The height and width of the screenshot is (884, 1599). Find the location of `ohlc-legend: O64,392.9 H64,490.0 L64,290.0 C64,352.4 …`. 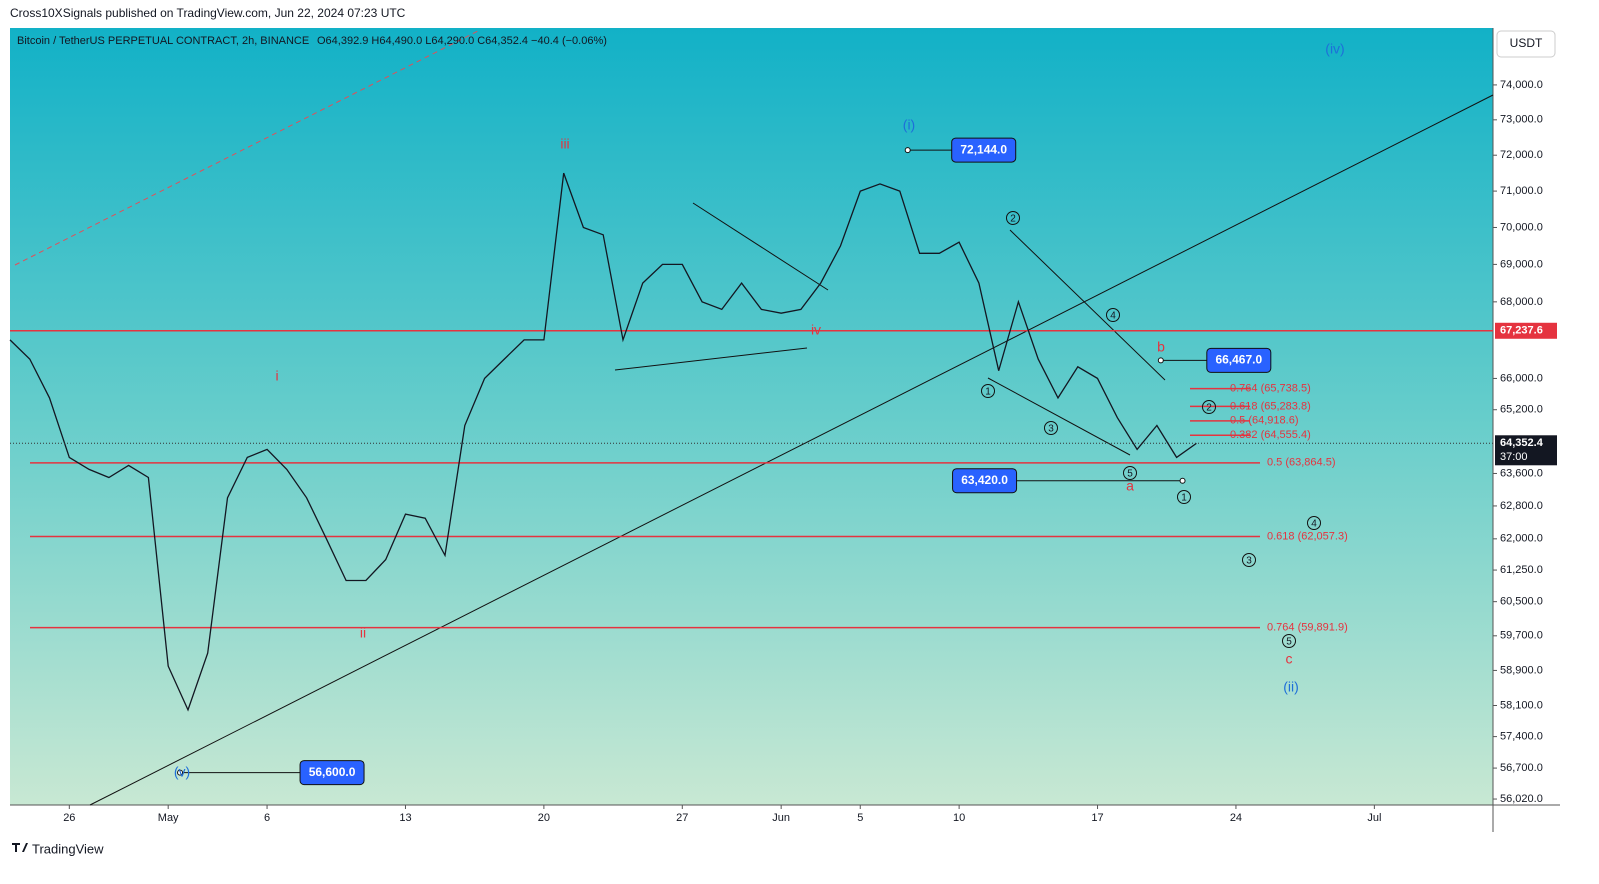

ohlc-legend: O64,392.9 H64,490.0 L64,290.0 C64,352.4 … is located at coordinates (462, 41).